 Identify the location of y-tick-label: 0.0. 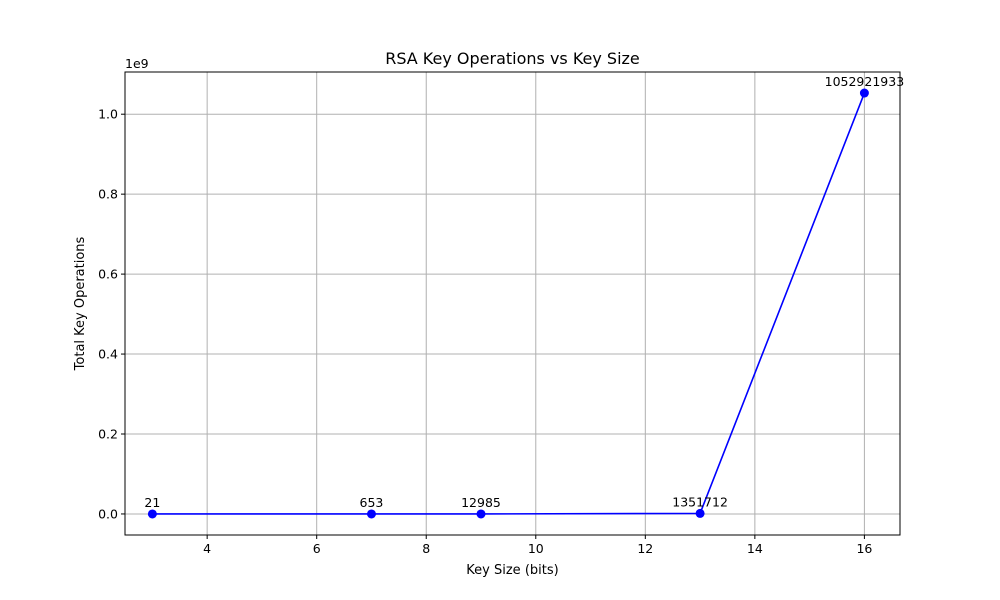
(108, 513).